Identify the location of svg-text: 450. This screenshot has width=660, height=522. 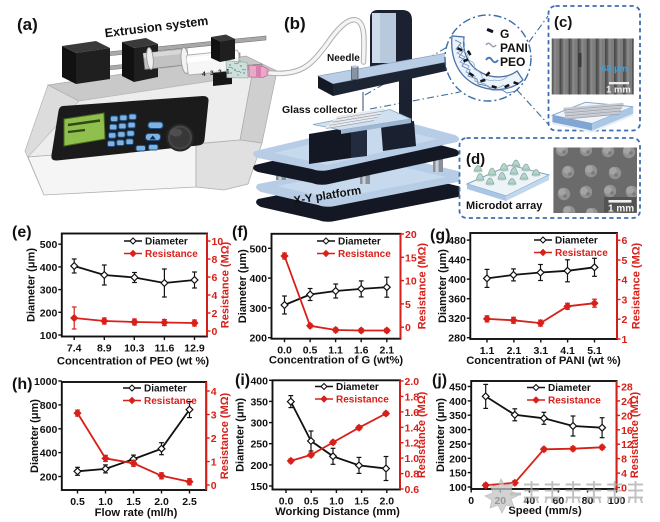
(458, 388).